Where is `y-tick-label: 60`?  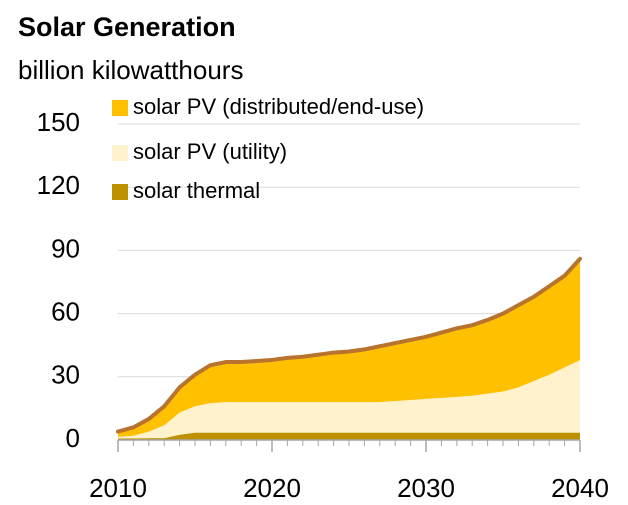
y-tick-label: 60 is located at coordinates (65, 311).